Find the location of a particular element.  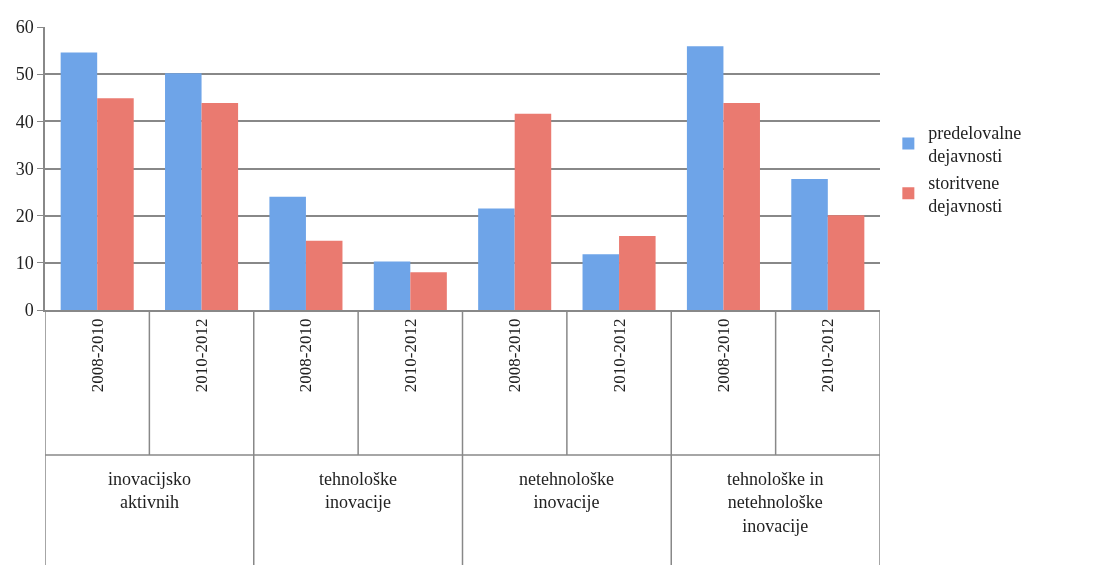

y-tick-label: 50 is located at coordinates (24, 74).